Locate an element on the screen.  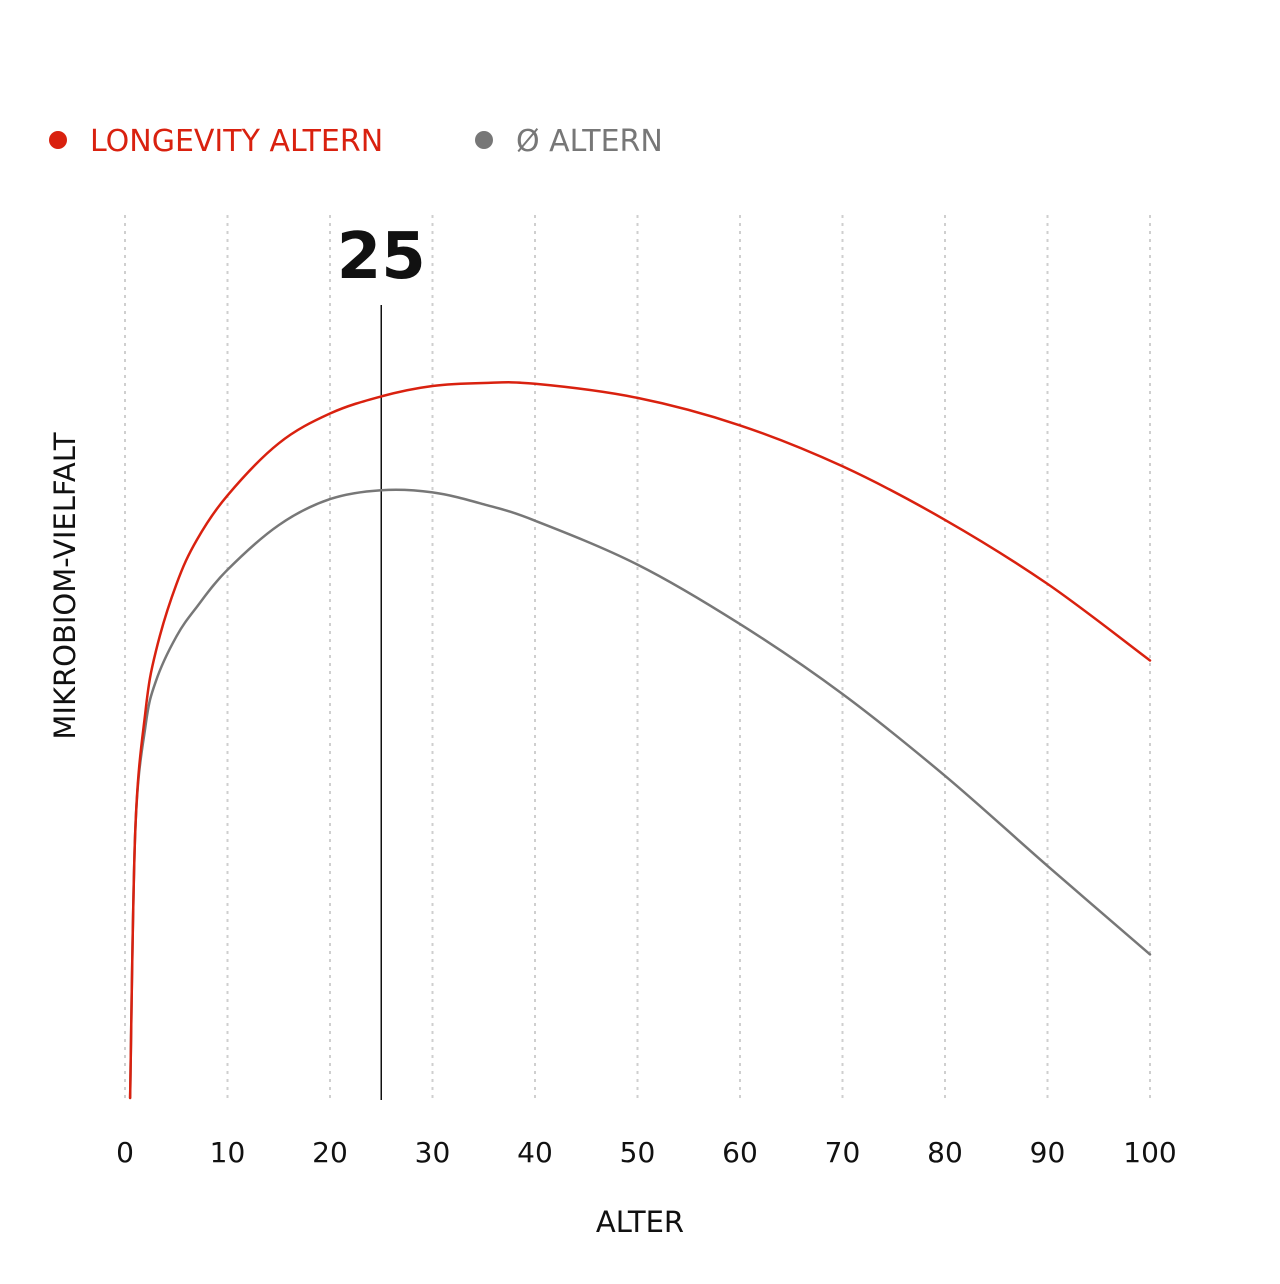
x-axis-label: ALTER is located at coordinates (640, 1222).